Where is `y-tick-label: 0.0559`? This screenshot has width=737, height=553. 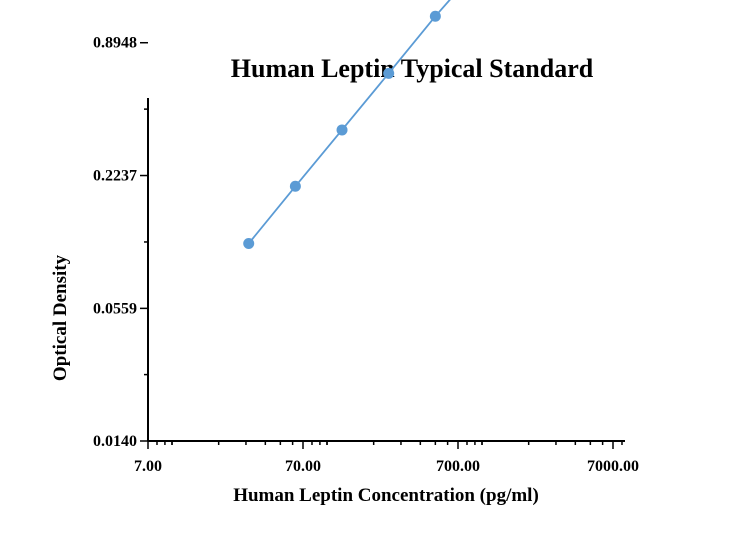
y-tick-label: 0.0559 is located at coordinates (115, 308).